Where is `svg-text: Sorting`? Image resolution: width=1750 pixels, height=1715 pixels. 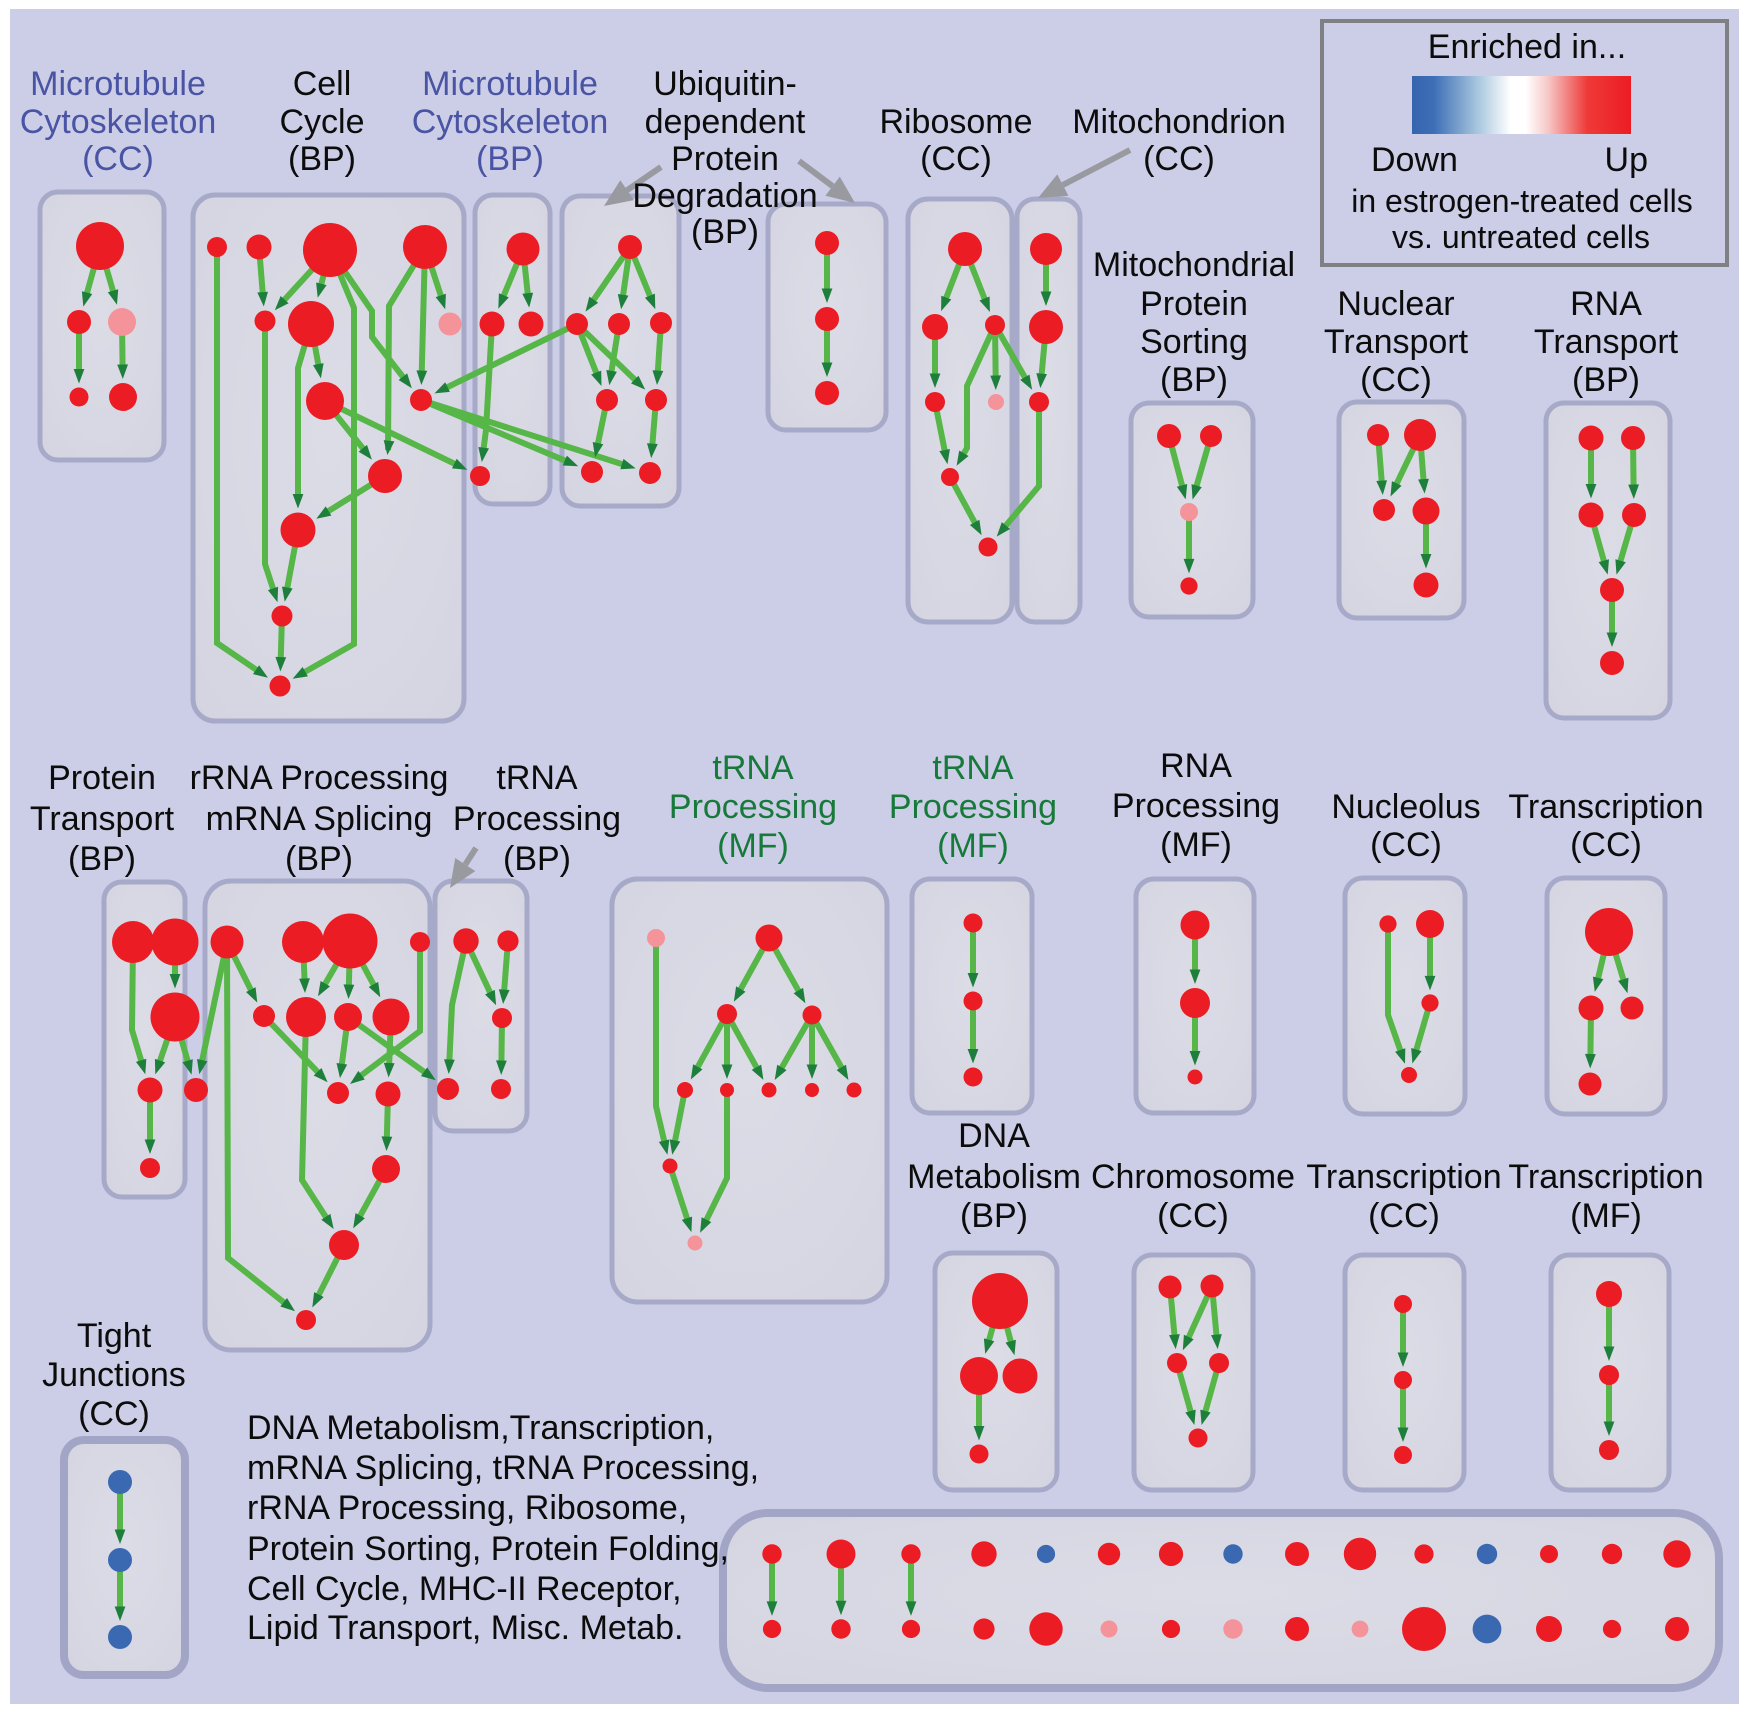 svg-text: Sorting is located at coordinates (1194, 342).